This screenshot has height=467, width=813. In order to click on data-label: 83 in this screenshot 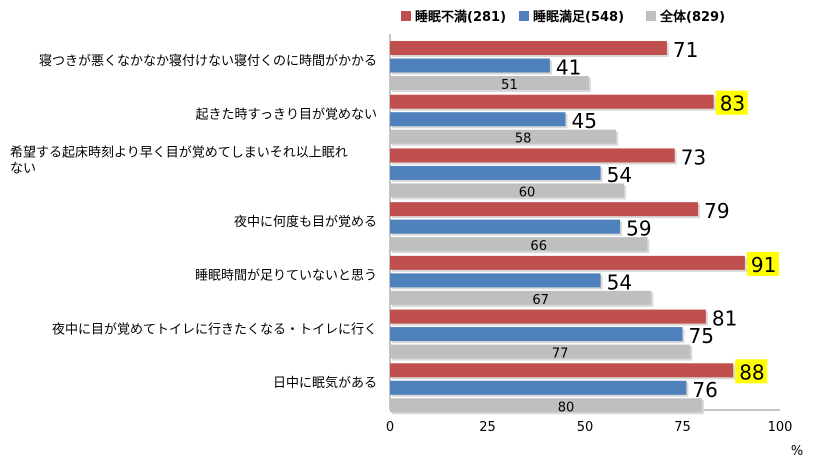, I will do `click(732, 104)`.